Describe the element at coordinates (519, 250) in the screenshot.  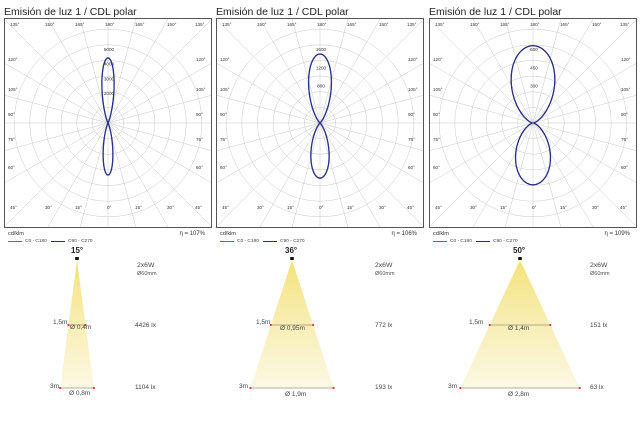
I see `beam-angle-label: 50°` at that location.